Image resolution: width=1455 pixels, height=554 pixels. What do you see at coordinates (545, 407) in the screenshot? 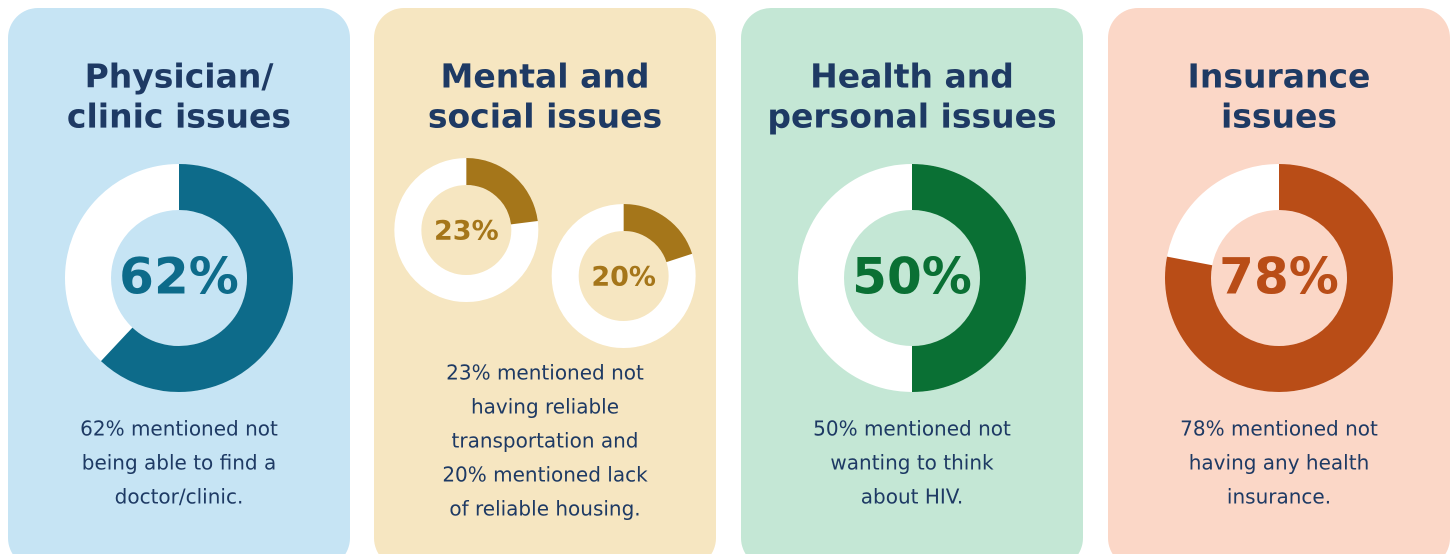
I see `description: having reliable` at bounding box center [545, 407].